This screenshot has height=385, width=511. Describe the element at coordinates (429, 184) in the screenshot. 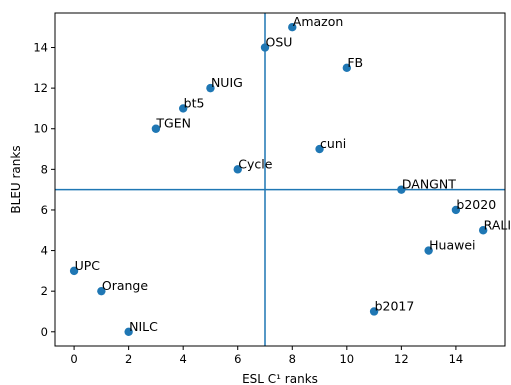

I see `point-label: DANGNT` at that location.